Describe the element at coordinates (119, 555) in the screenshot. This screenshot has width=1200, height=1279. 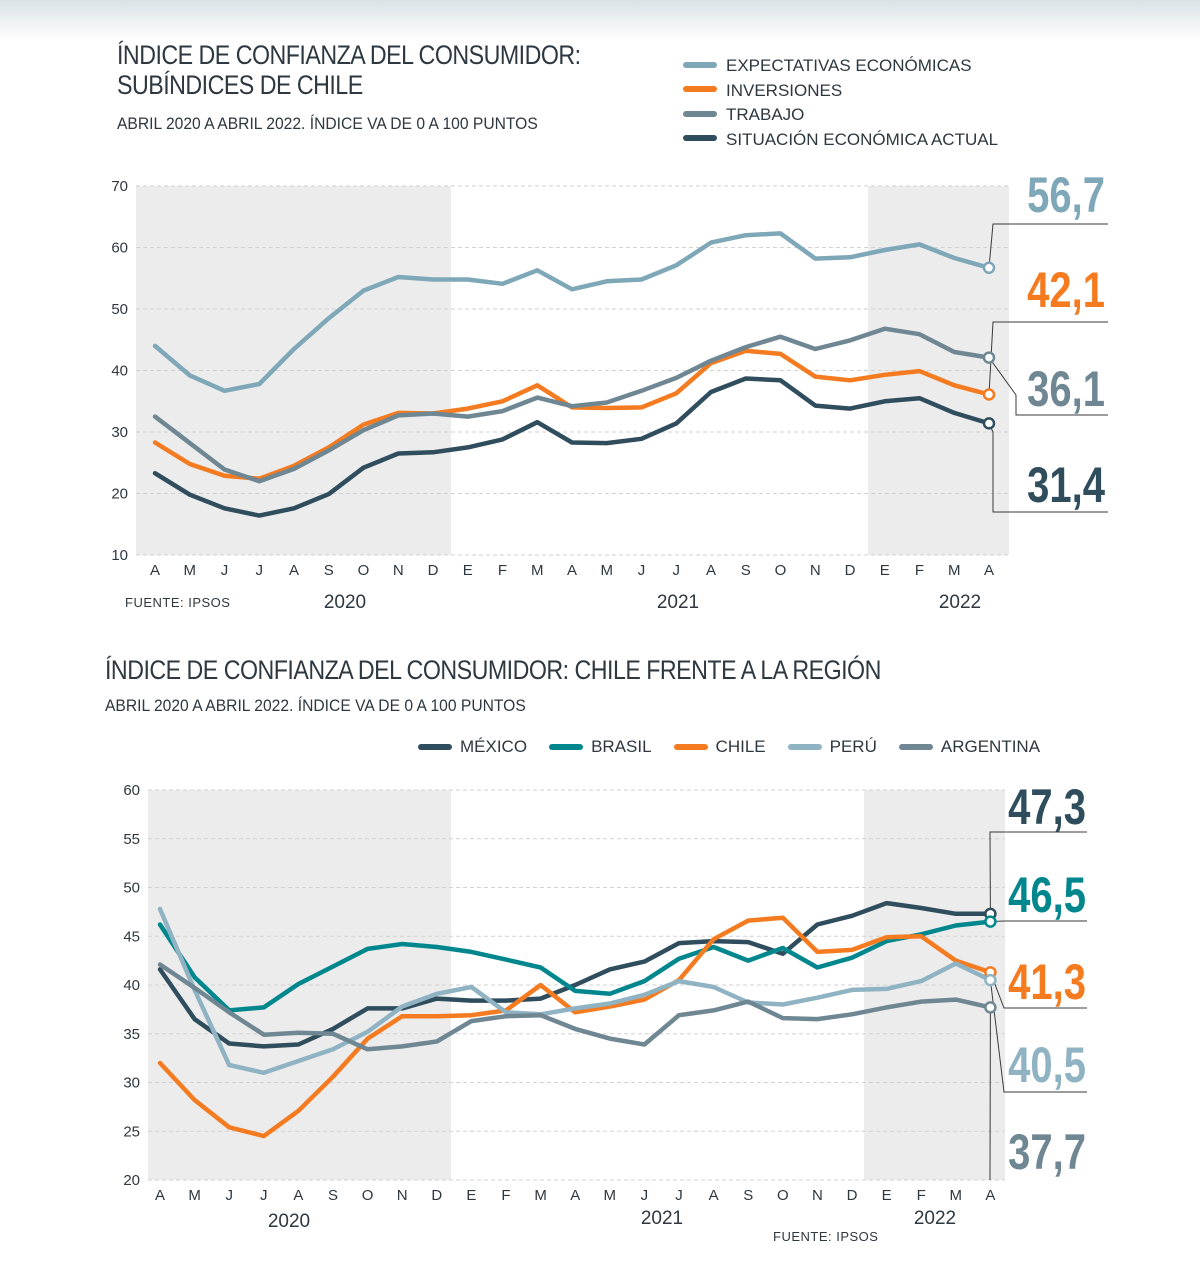
I see `y-tick-label: 10` at that location.